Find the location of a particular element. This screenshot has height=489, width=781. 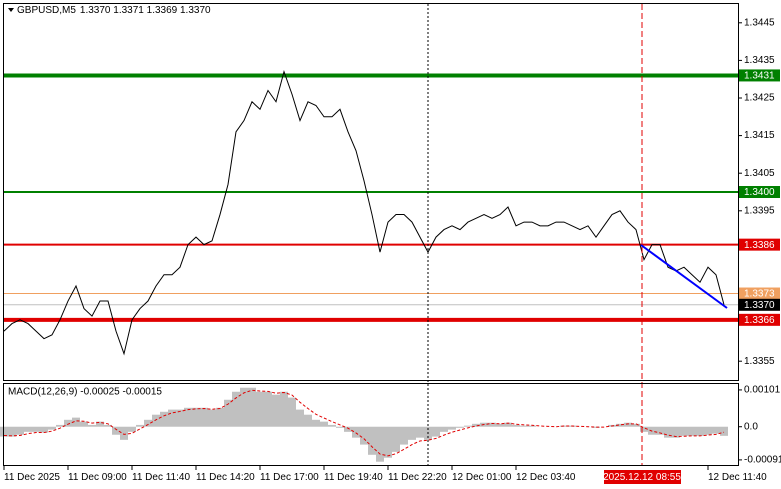

x-tick-label: 11 Dec 11:40 is located at coordinates (161, 477).